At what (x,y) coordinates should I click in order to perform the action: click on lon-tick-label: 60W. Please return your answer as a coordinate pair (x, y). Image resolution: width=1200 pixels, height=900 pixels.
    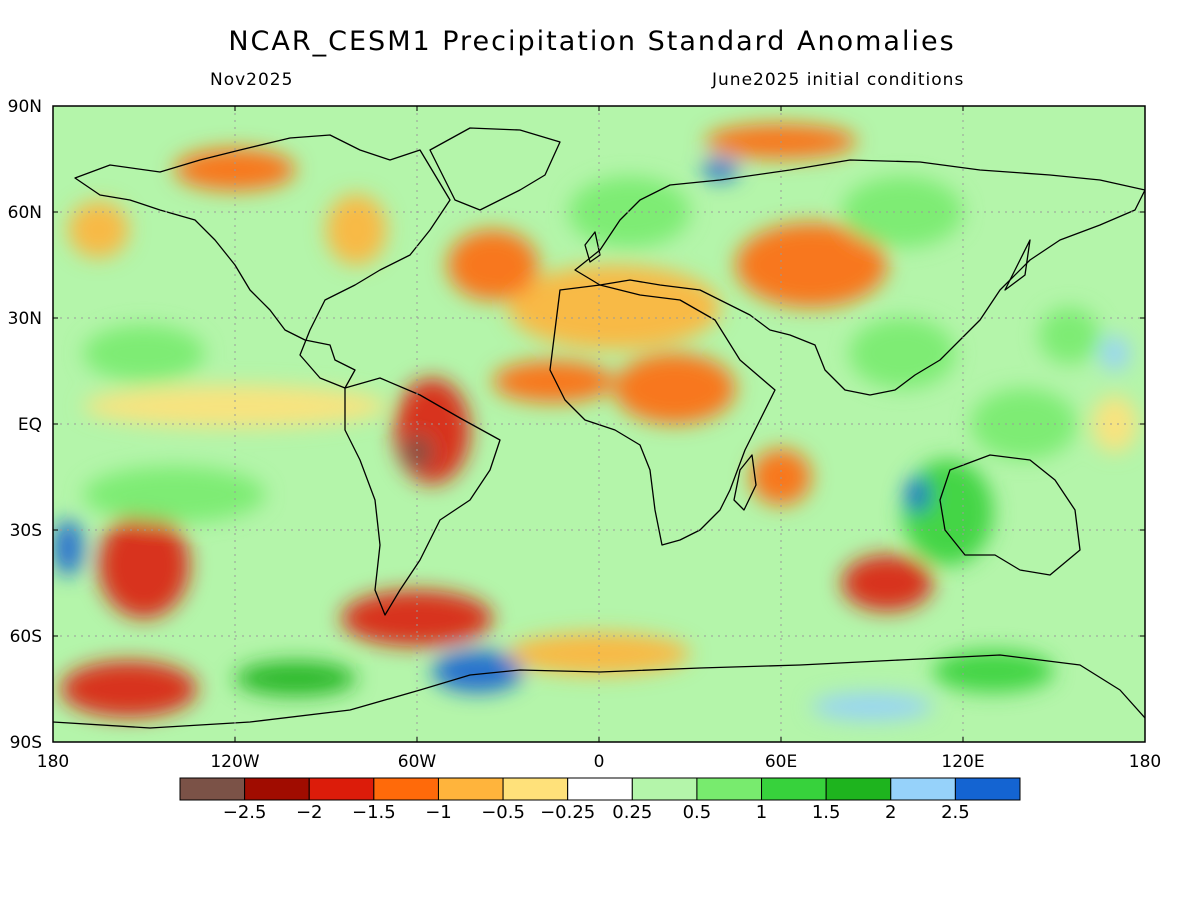
    Looking at the image, I should click on (417, 762).